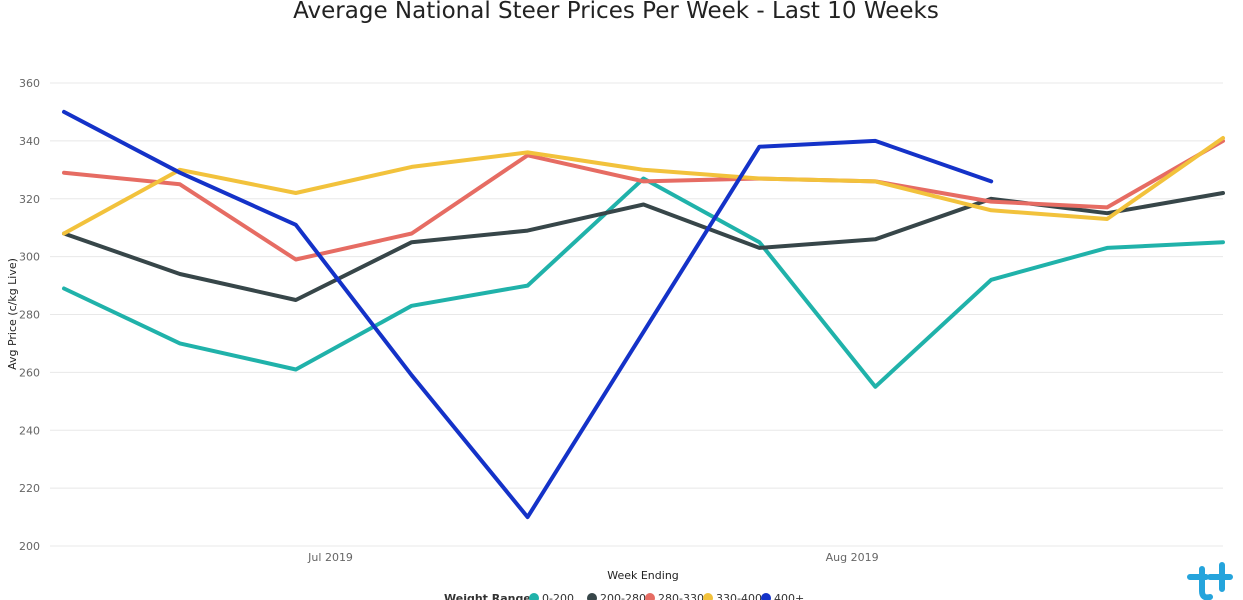 The height and width of the screenshot is (600, 1243). Describe the element at coordinates (29, 430) in the screenshot. I see `y-tick-label: 240` at that location.